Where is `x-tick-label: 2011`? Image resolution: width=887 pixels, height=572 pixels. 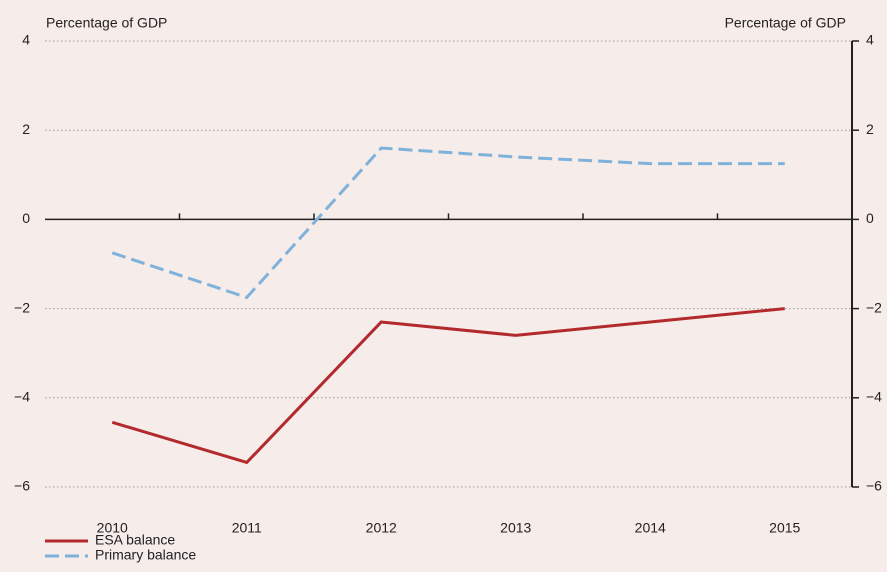 x-tick-label: 2011 is located at coordinates (247, 528).